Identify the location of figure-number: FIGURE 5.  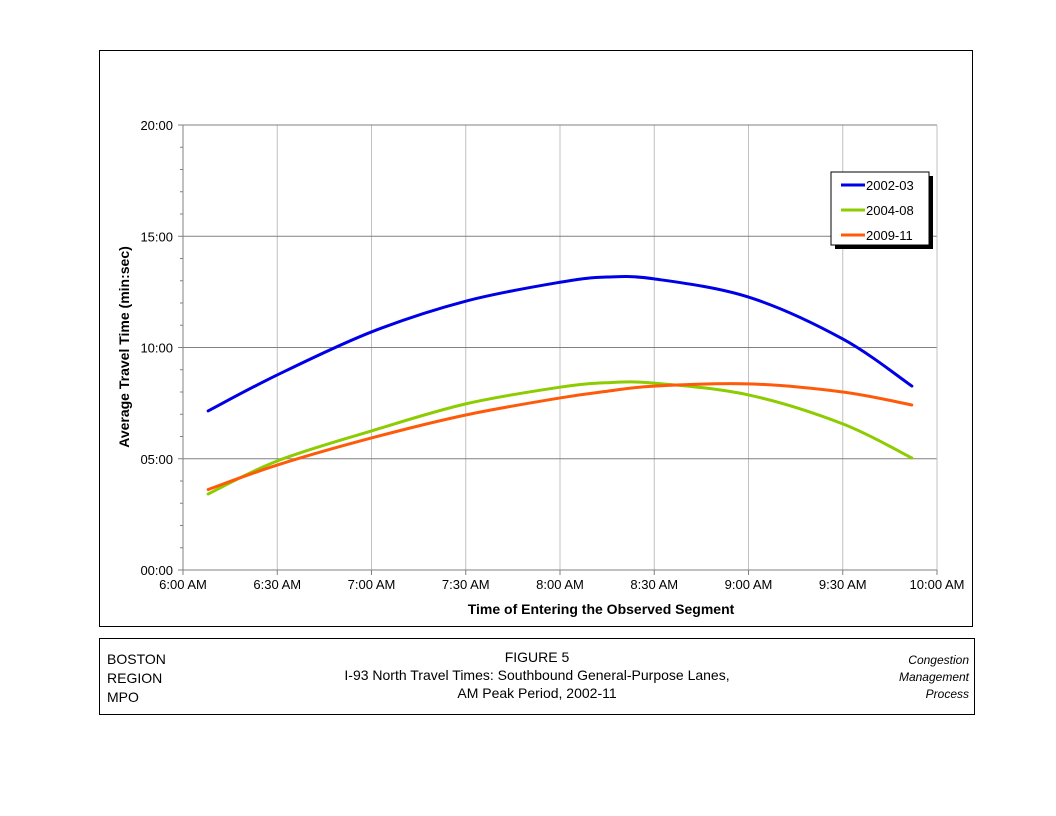
(537, 657).